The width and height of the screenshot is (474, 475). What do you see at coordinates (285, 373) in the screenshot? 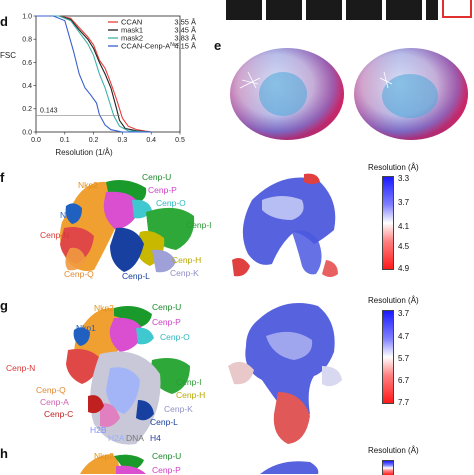
I see `local-resolution-map-g` at bounding box center [285, 373].